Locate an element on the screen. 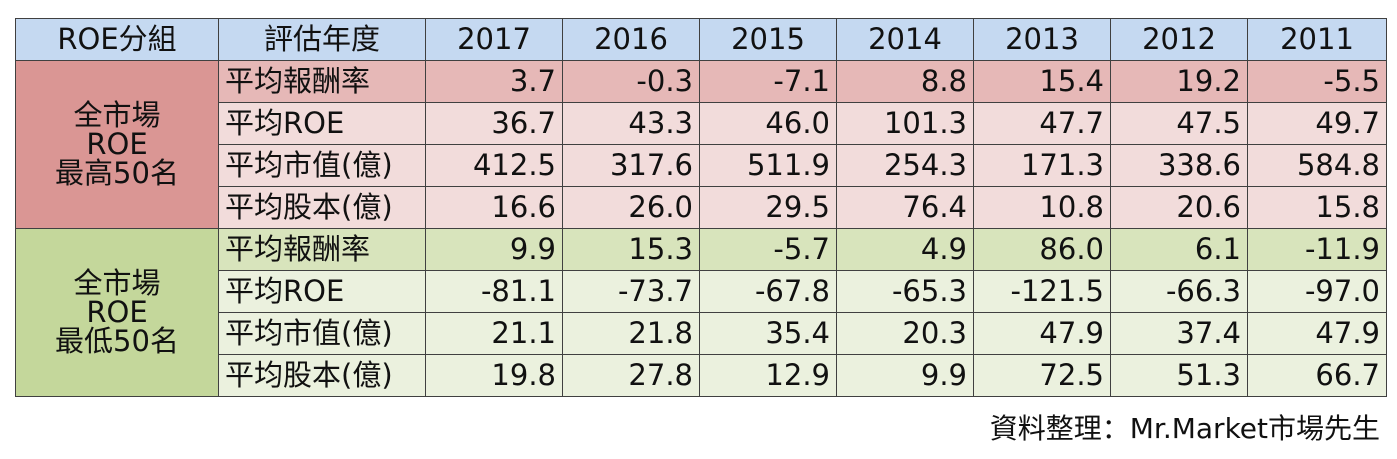 The height and width of the screenshot is (459, 1397). table-cell: 412.5 is located at coordinates (494, 165).